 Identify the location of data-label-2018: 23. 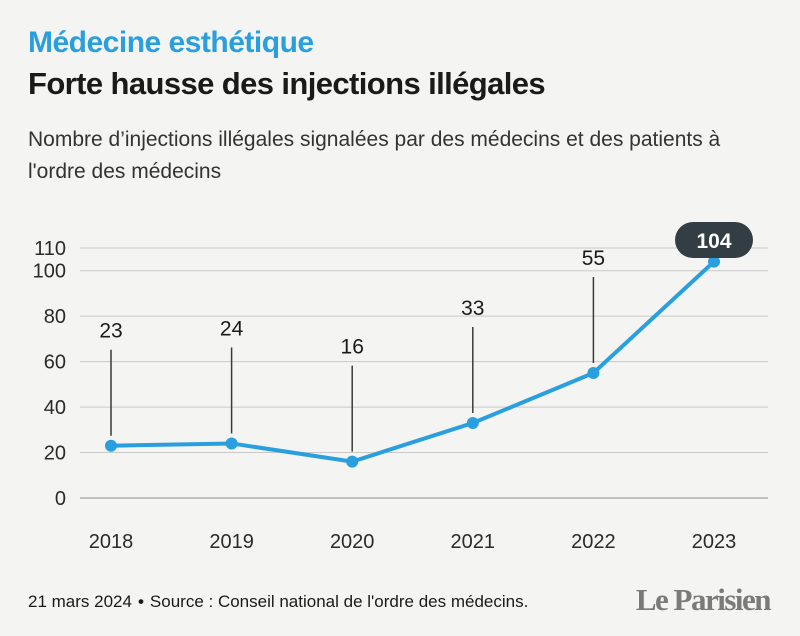
(110, 331).